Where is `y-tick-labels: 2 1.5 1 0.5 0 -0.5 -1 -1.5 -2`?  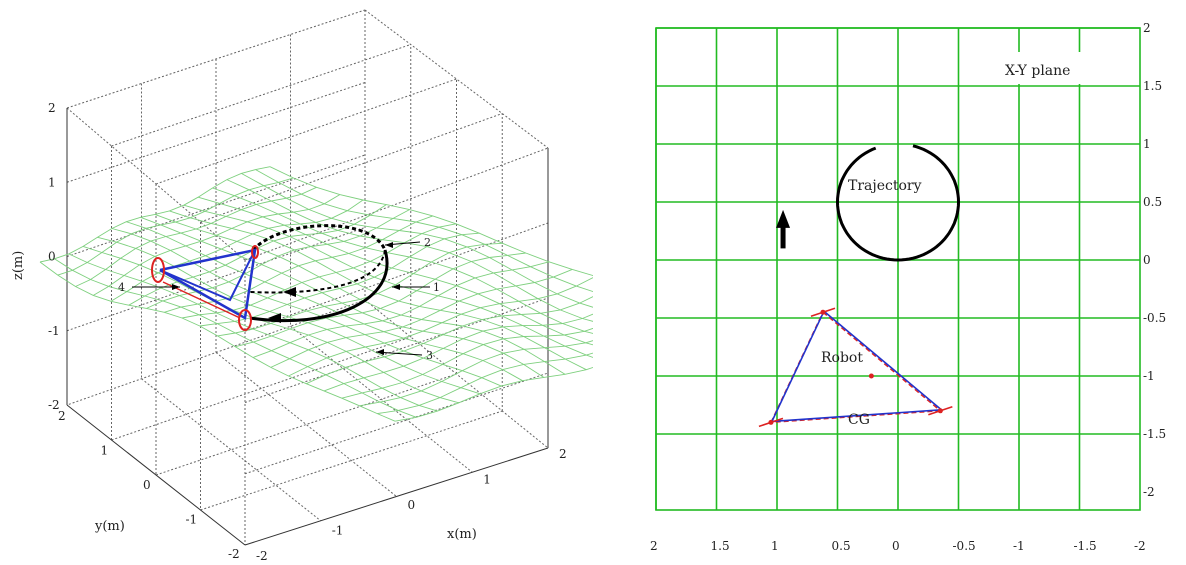 y-tick-labels: 2 1.5 1 0.5 0 -0.5 -1 -1.5 -2 is located at coordinates (1154, 260).